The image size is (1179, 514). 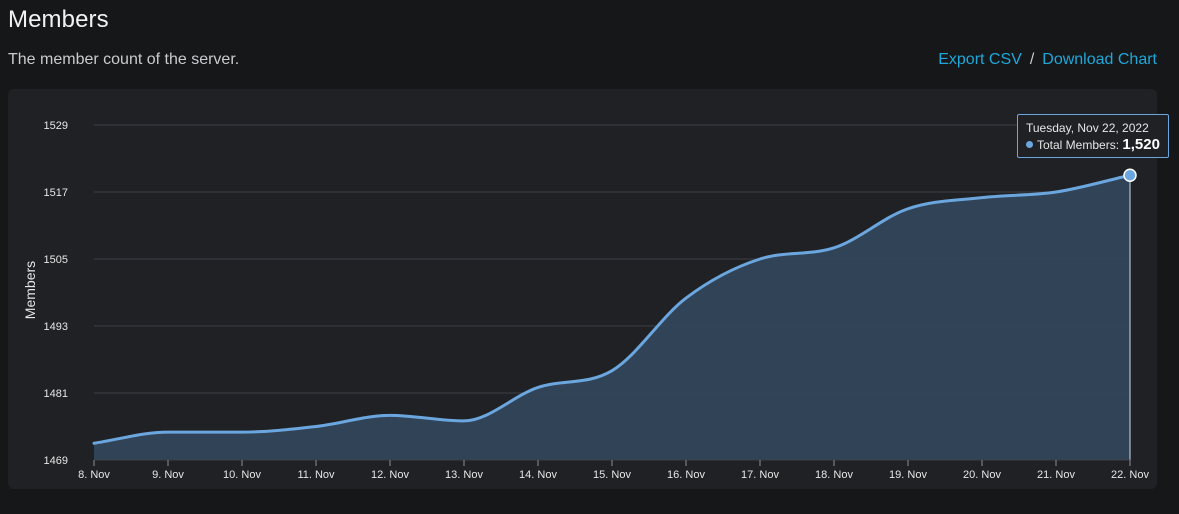 I want to click on export-csv-link: Export CSV, so click(x=980, y=59).